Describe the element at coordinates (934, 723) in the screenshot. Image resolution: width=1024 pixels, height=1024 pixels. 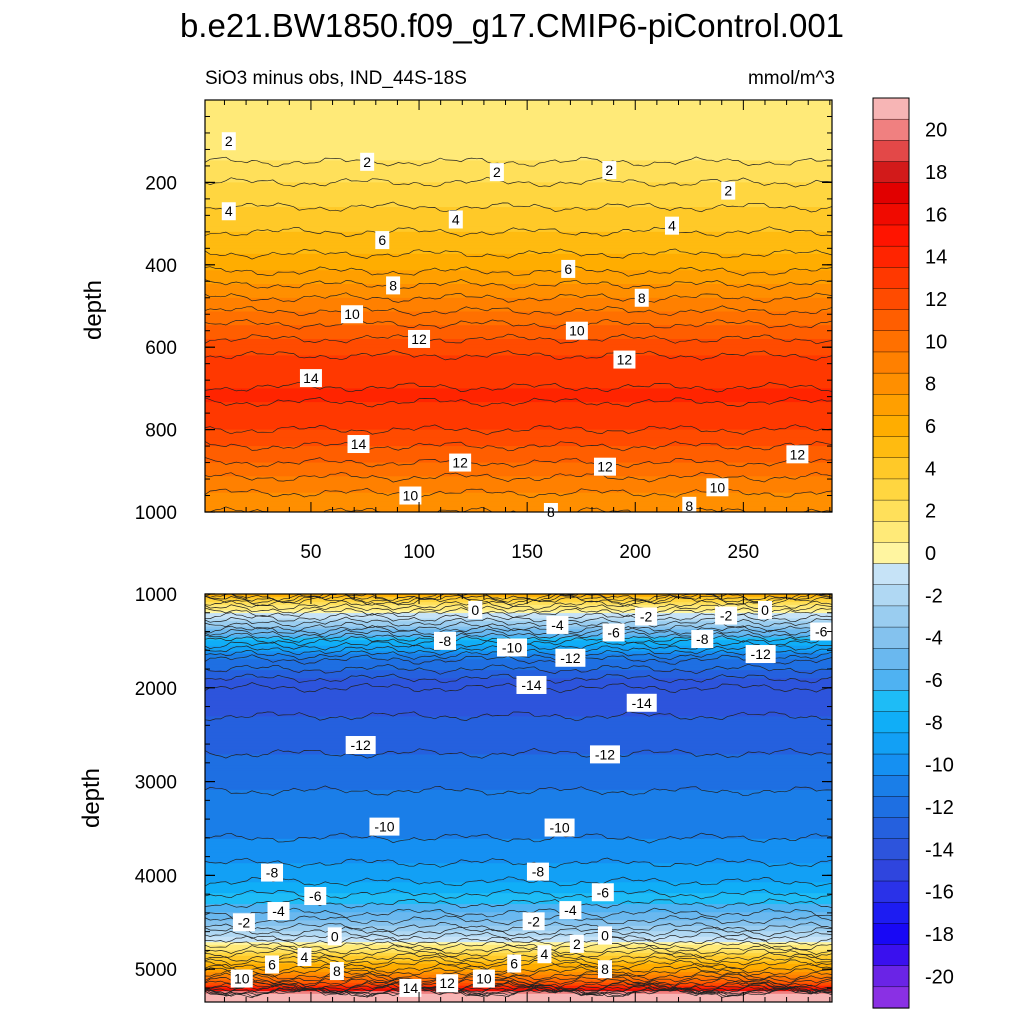
I see `colorbar-tick-label: -8` at that location.